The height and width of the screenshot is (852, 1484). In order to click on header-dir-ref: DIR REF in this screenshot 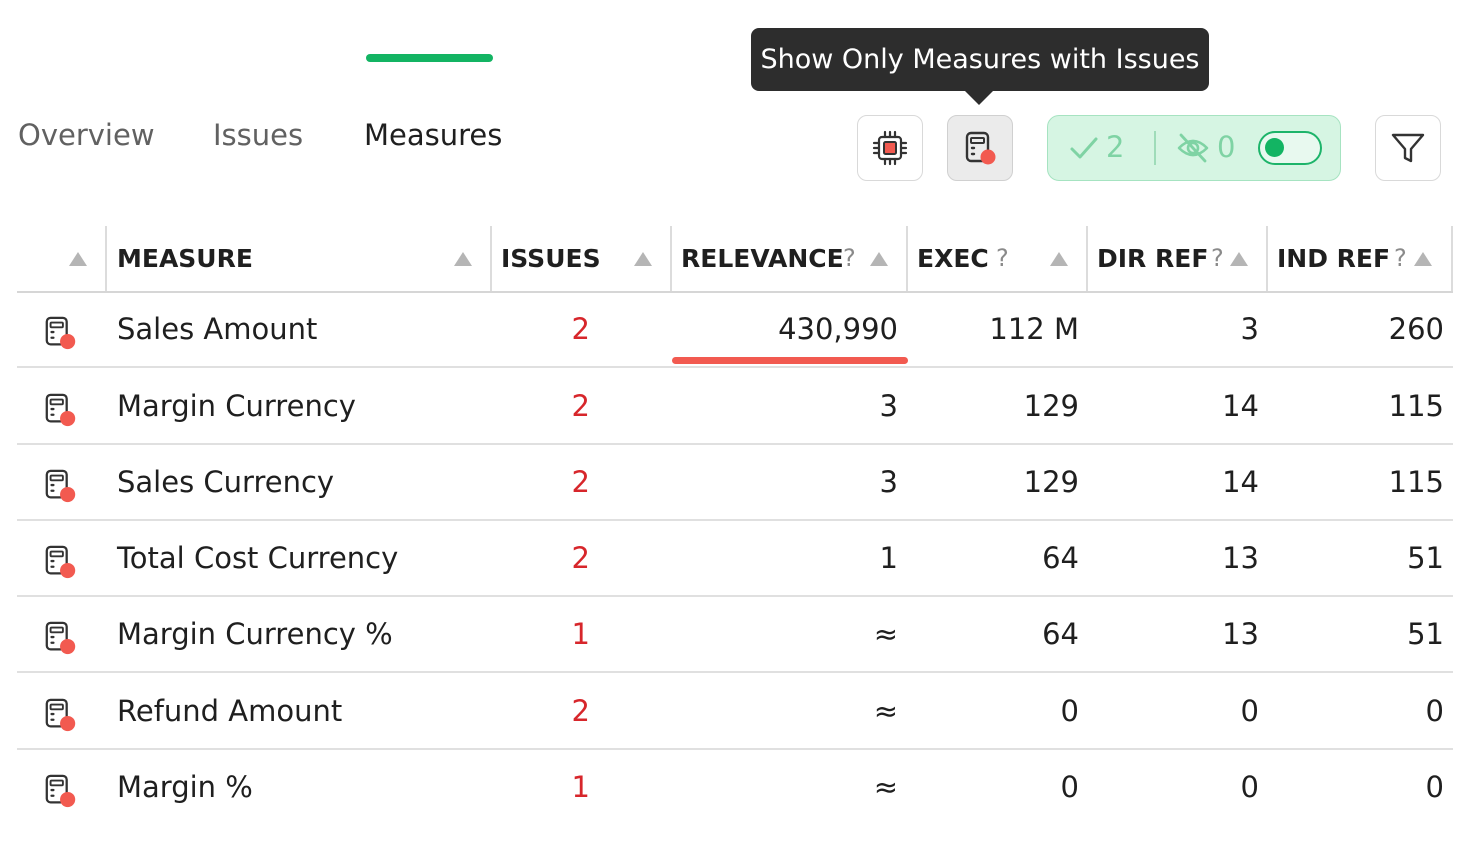, I will do `click(1153, 258)`.